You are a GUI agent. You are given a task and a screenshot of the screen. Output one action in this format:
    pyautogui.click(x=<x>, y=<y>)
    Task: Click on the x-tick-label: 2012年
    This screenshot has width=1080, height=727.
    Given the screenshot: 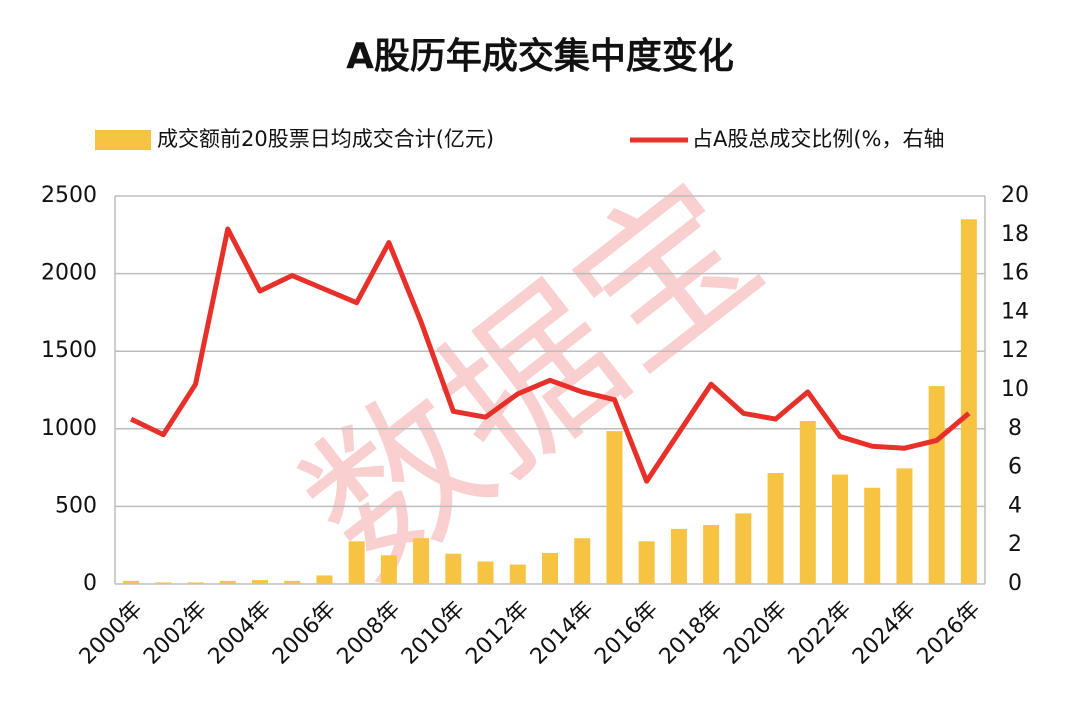 What is the action you would take?
    pyautogui.click(x=497, y=633)
    